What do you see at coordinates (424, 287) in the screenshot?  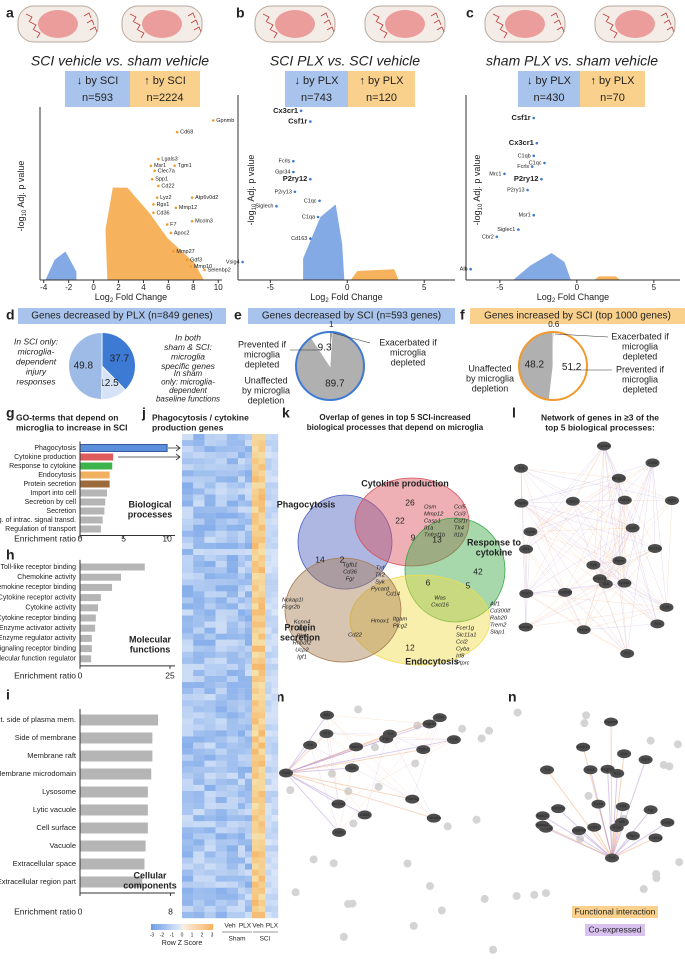 I see `x-tick-label: 5` at bounding box center [424, 287].